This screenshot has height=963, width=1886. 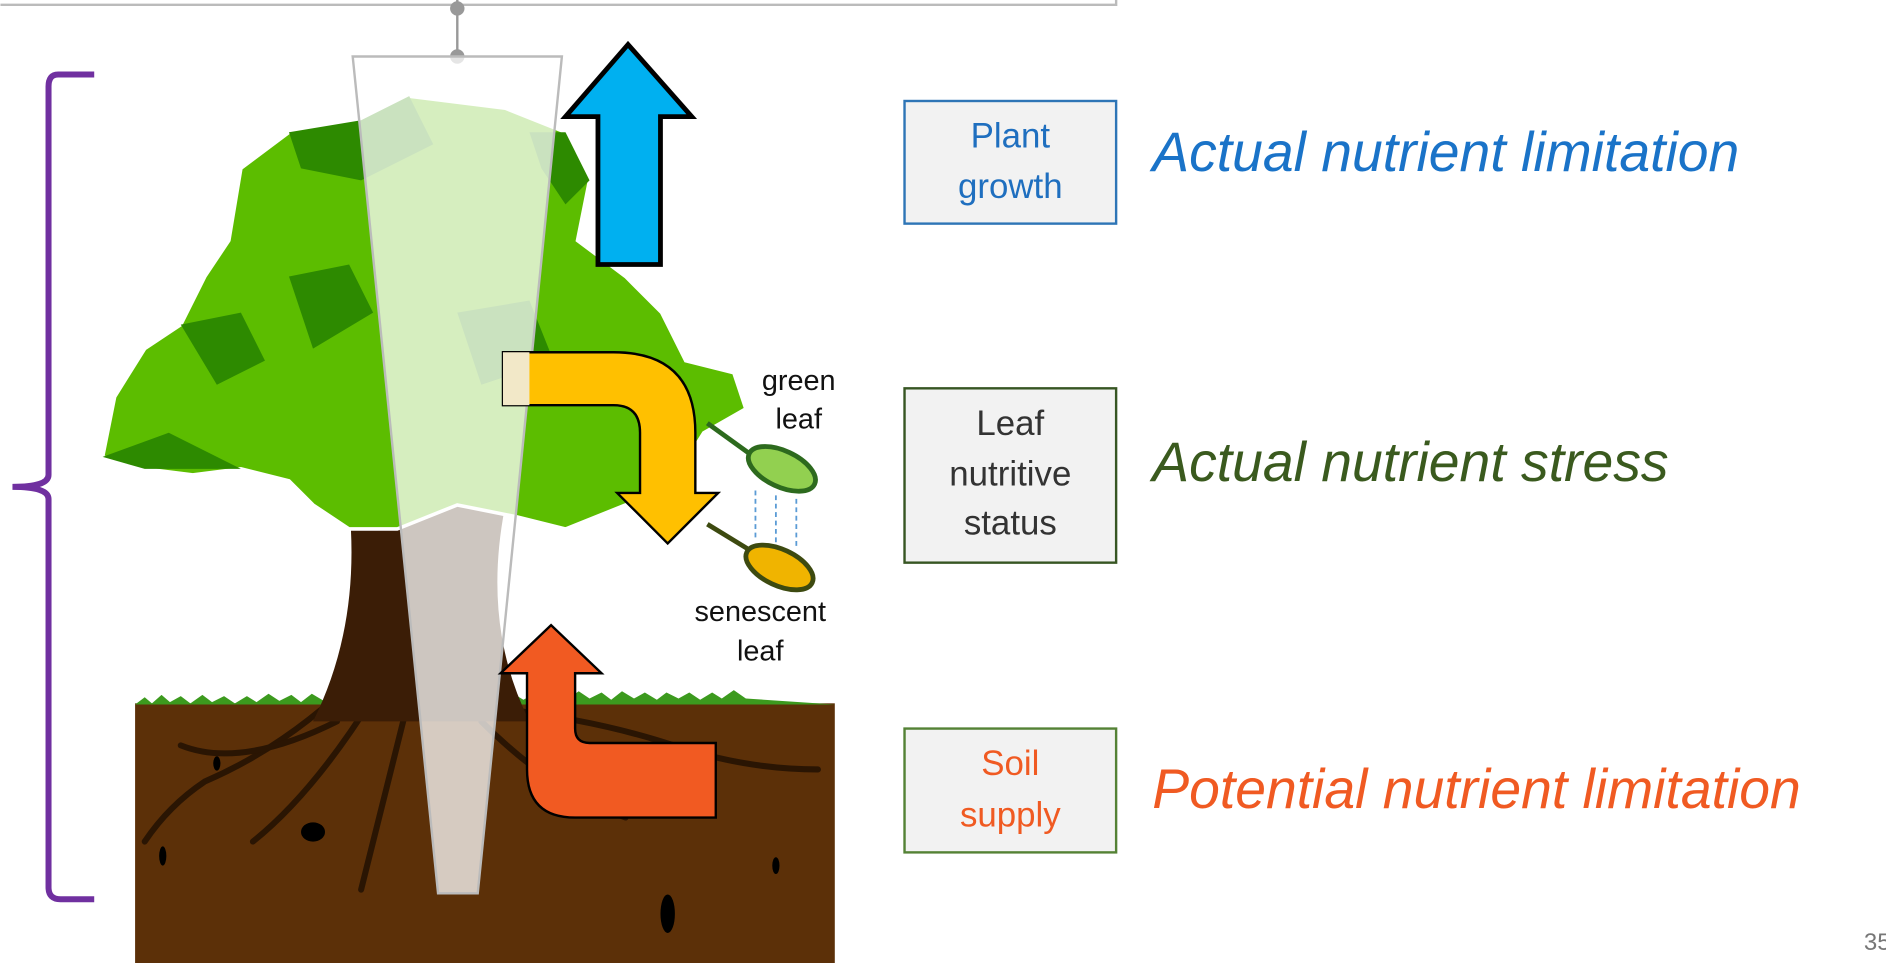 What do you see at coordinates (1476, 789) in the screenshot?
I see `box-label: Potential nutrient limitation` at bounding box center [1476, 789].